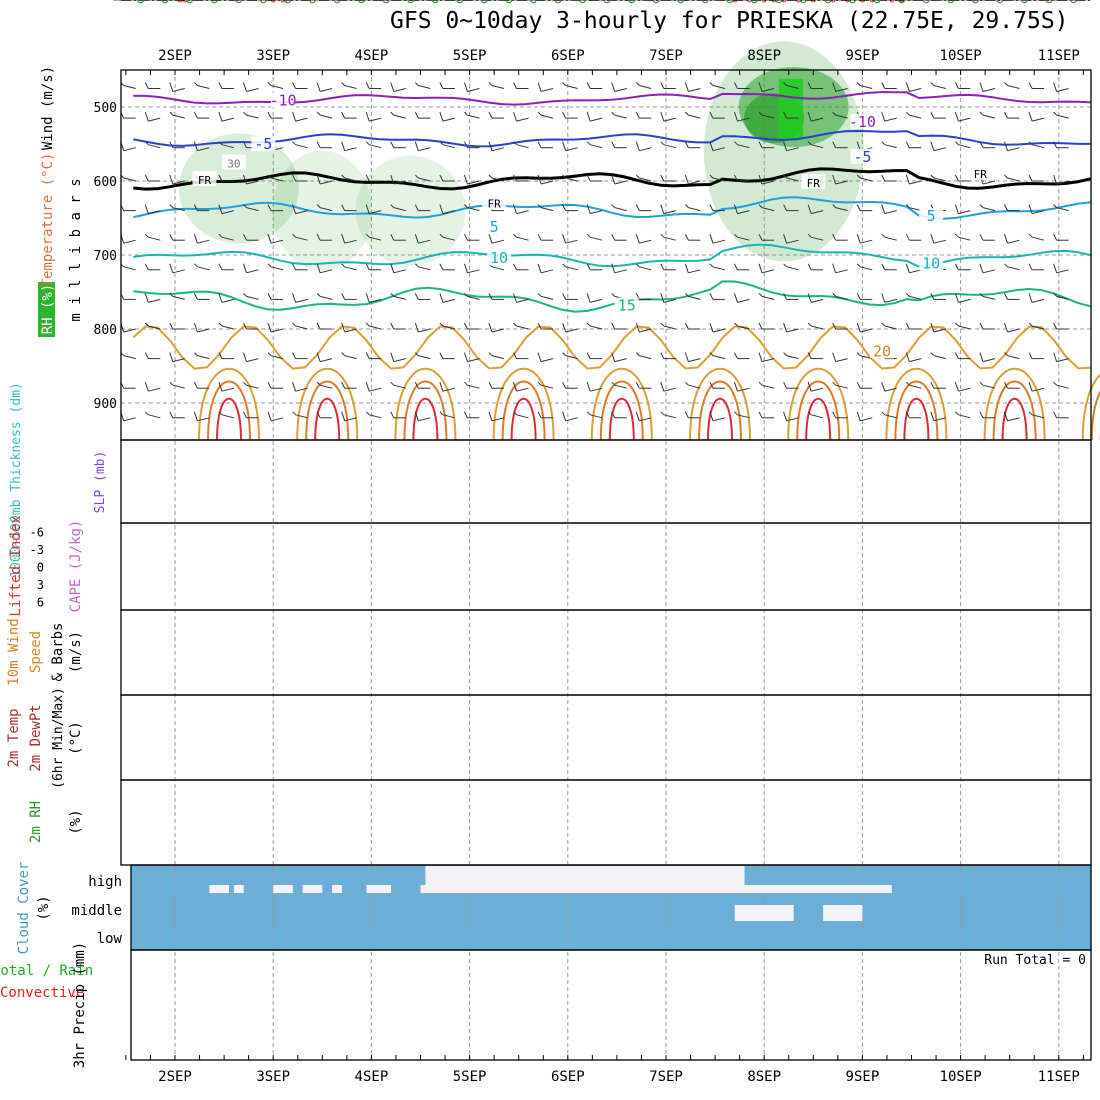 This screenshot has width=1100, height=1100. Describe the element at coordinates (46, 971) in the screenshot. I see `precip-total-label: Total / Rain` at that location.